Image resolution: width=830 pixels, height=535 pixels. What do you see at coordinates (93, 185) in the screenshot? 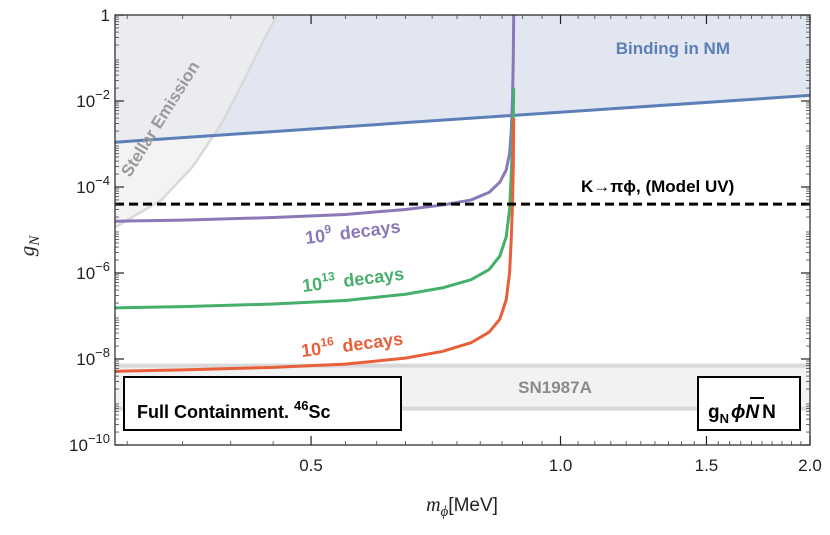
I see `y-tick-label: 10⁻⁴` at bounding box center [93, 185].